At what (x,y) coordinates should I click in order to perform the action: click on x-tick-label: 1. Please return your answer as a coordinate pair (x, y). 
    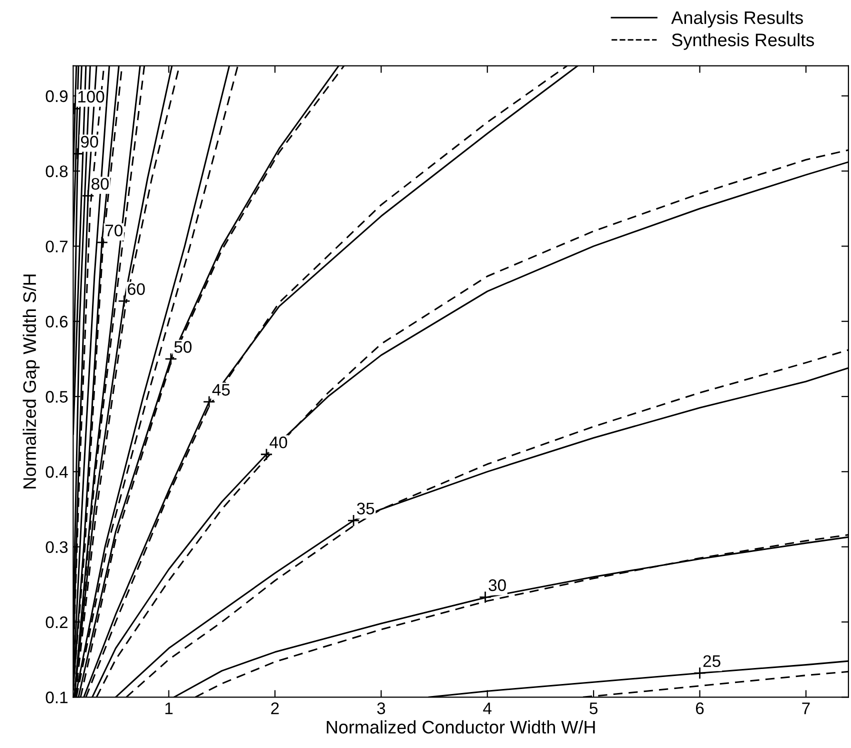
    Looking at the image, I should click on (169, 708).